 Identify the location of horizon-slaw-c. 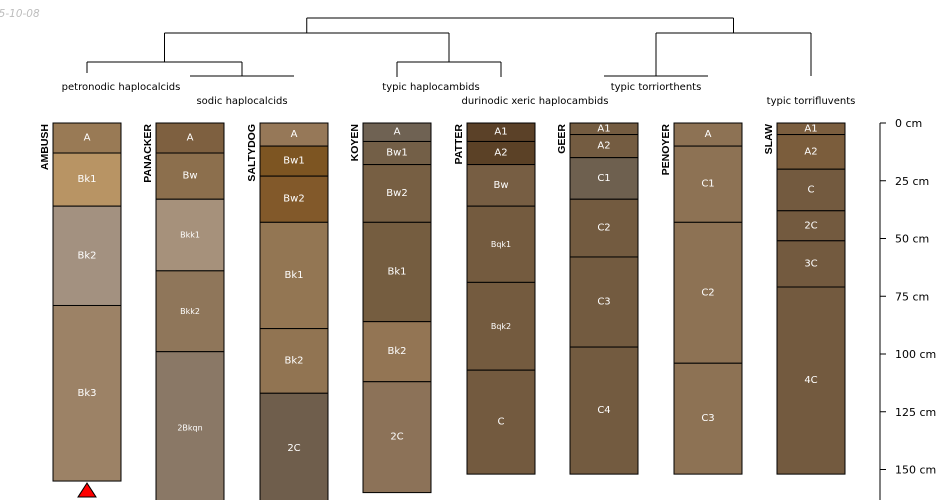
(811, 190).